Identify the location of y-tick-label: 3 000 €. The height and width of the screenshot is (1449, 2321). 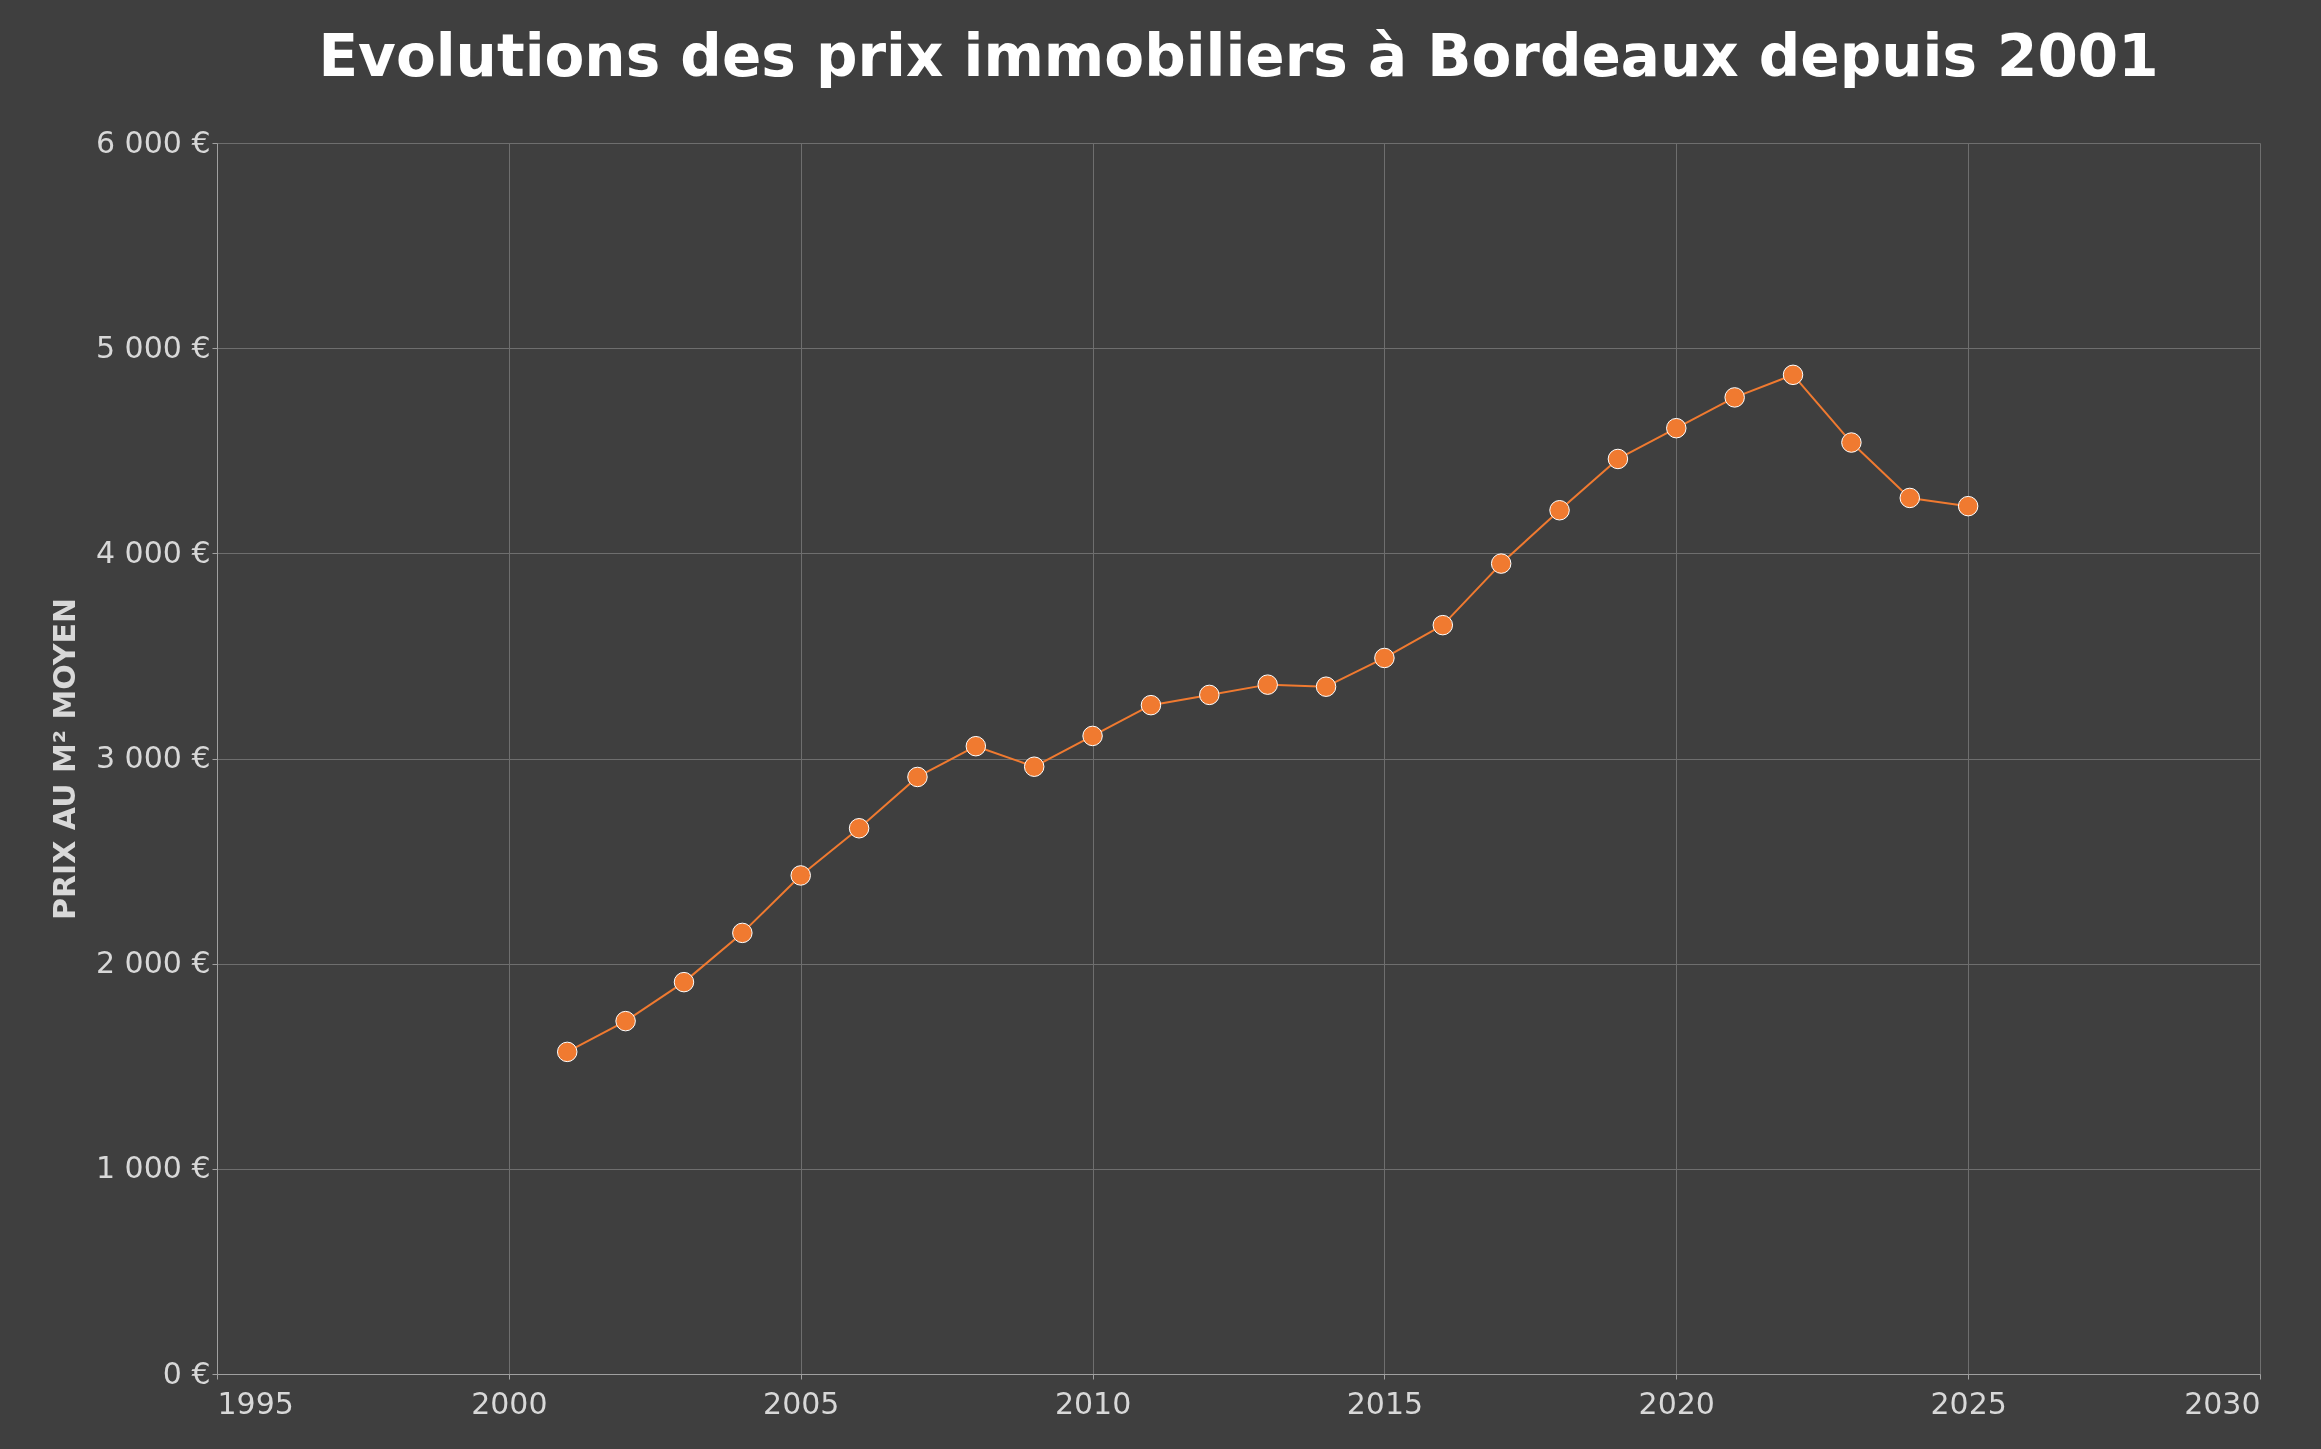
(153, 757).